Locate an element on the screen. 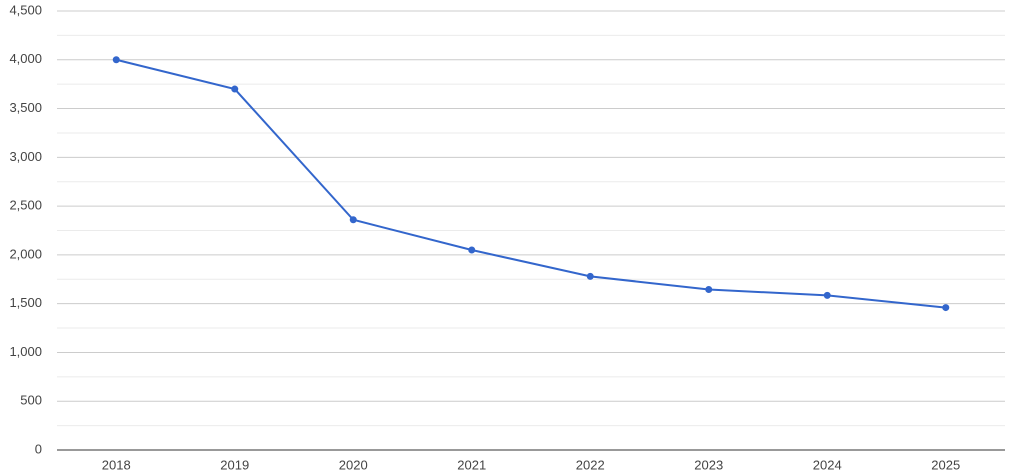  x-tick-label: 2019 is located at coordinates (234, 464).